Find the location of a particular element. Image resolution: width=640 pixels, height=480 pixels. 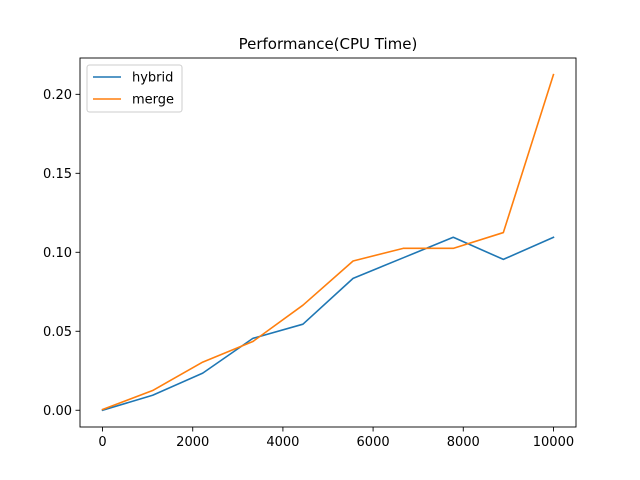

legend-label-hybrid: hybrid is located at coordinates (152, 78).